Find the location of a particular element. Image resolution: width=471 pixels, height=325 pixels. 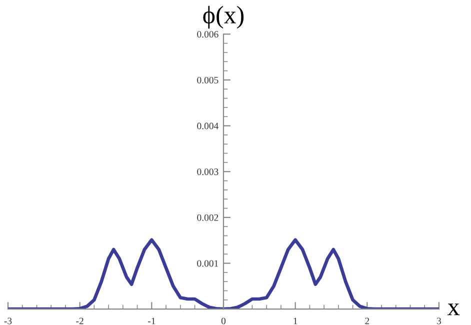

y-tick-label: 0.002 is located at coordinates (207, 217).